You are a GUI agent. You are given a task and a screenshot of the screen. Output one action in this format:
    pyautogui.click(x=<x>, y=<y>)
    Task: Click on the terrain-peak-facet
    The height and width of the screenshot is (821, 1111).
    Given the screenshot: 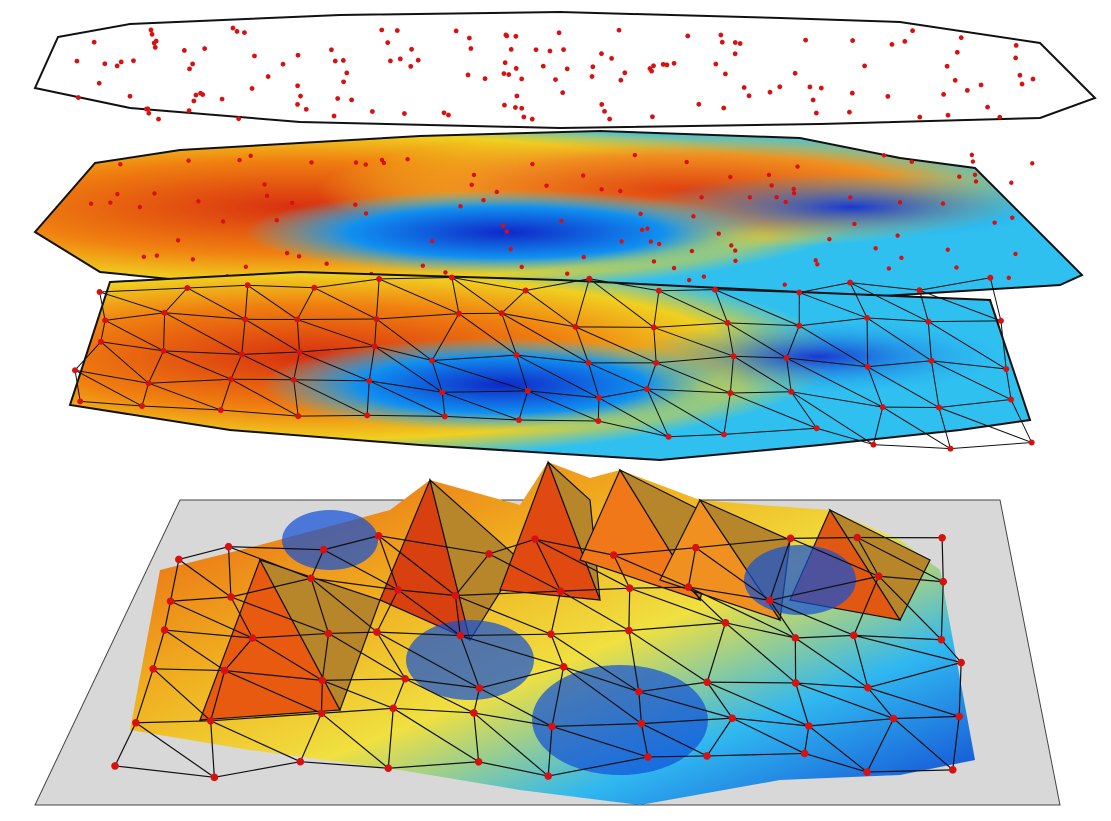 What is the action you would take?
    pyautogui.click(x=474, y=560)
    